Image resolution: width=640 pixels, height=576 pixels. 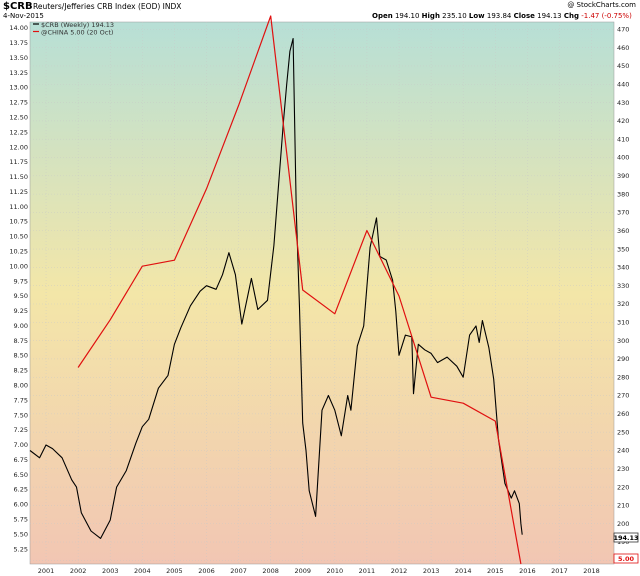 I want to click on left-tick-label: 14.00, so click(x=18, y=28).